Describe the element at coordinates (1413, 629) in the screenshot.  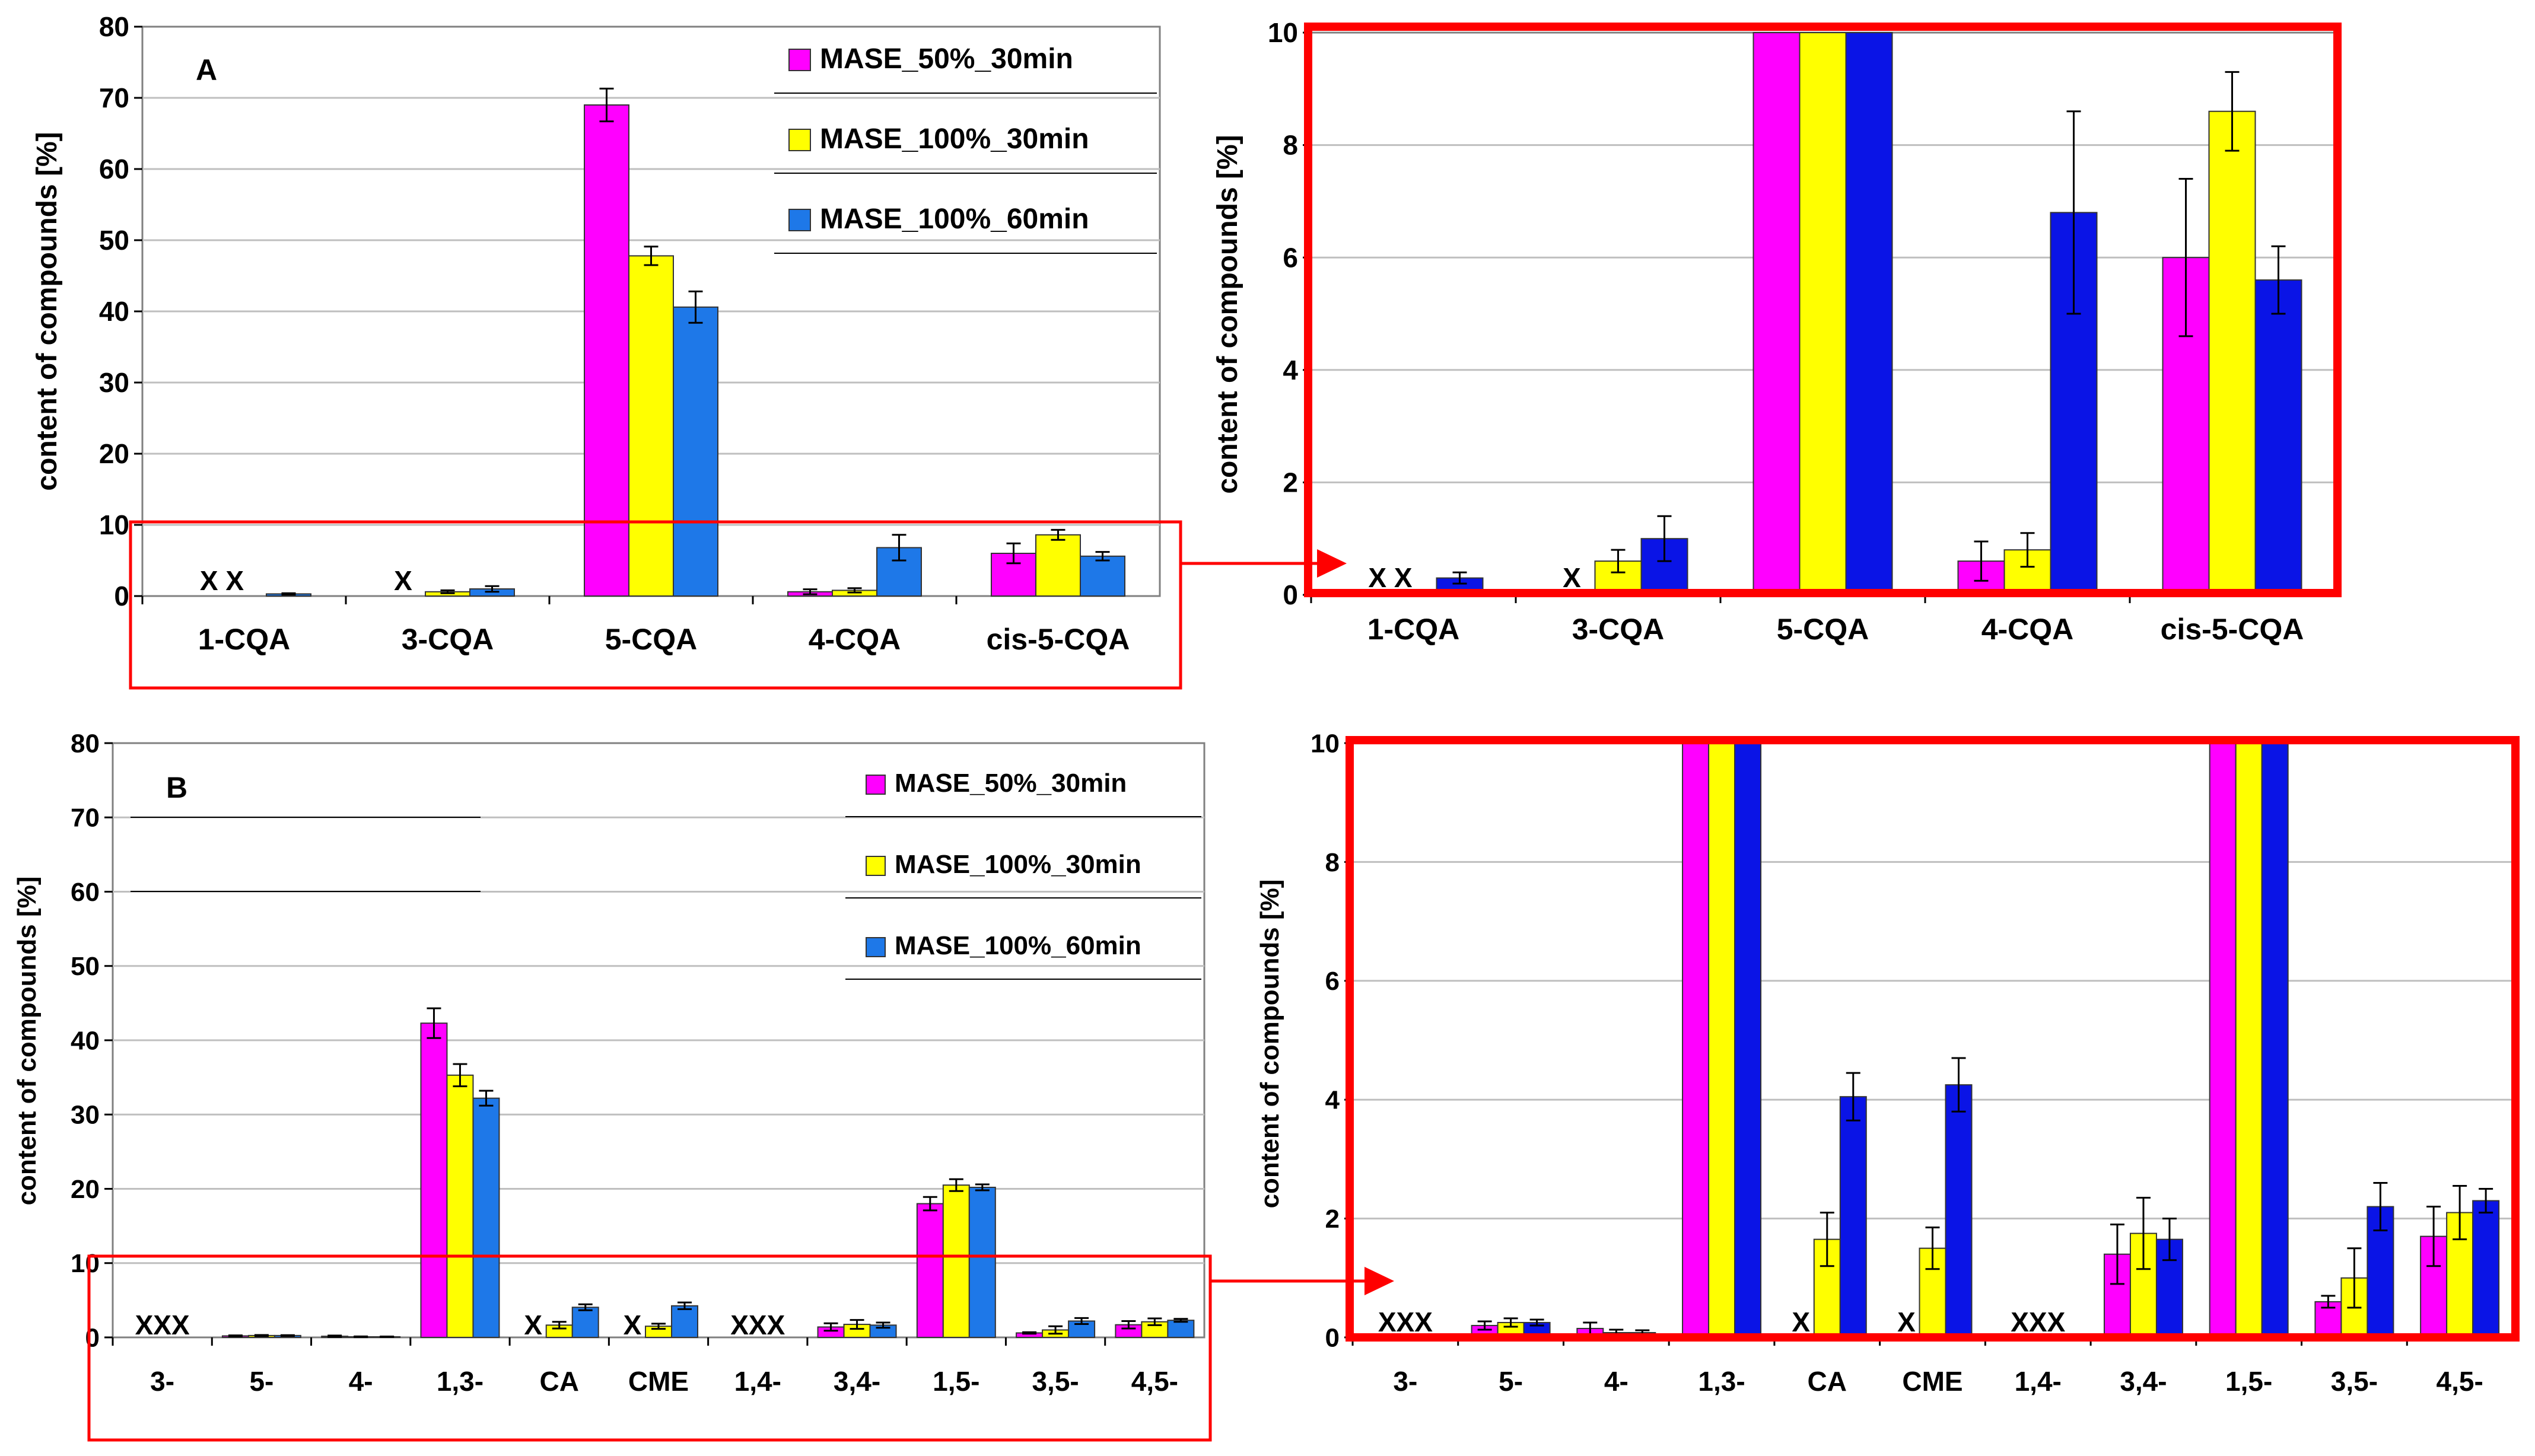
I see `x-tick-label: 1-CQA` at that location.